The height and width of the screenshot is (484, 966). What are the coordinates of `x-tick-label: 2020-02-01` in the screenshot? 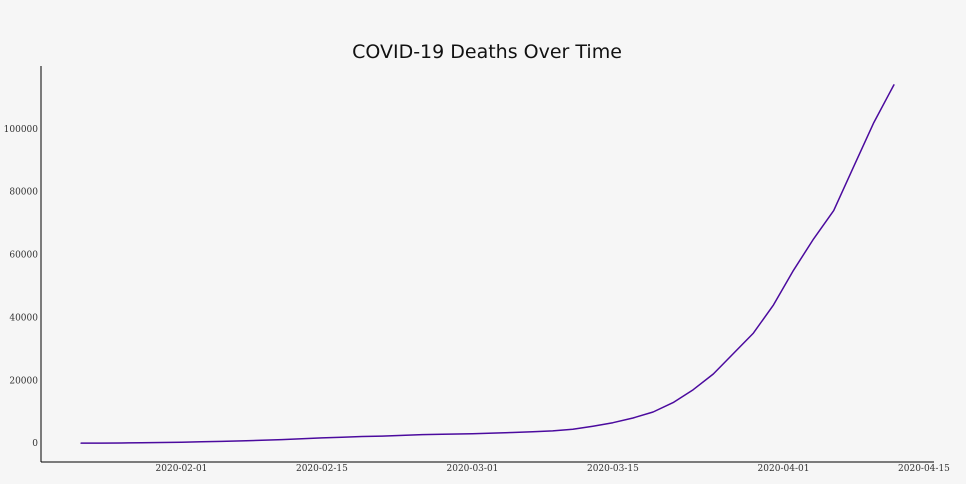 It's located at (182, 469).